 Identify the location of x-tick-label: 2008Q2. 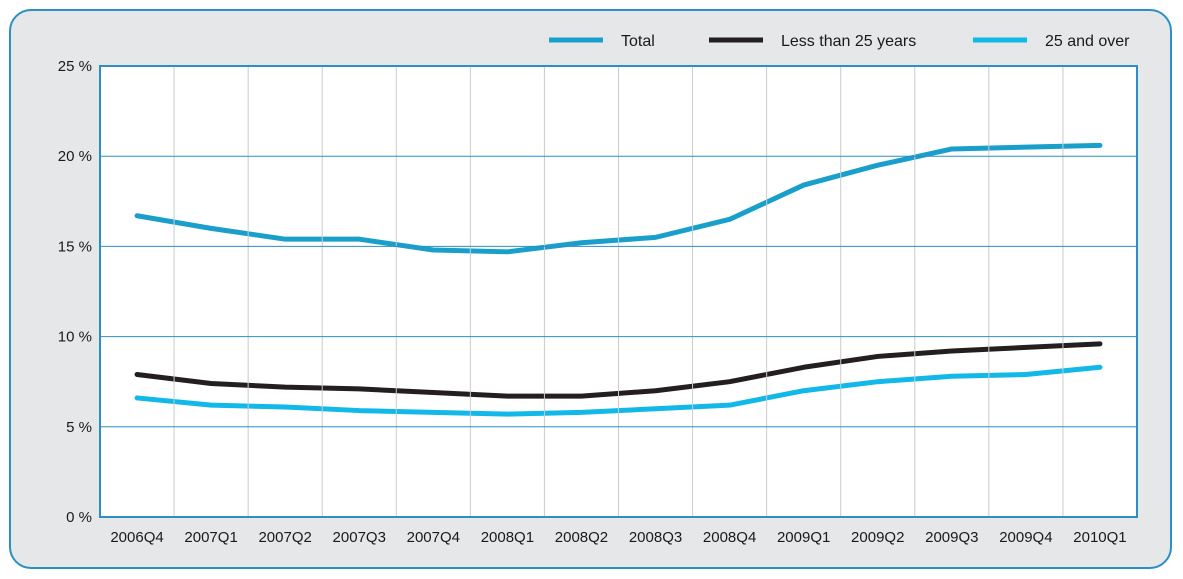
(581, 537).